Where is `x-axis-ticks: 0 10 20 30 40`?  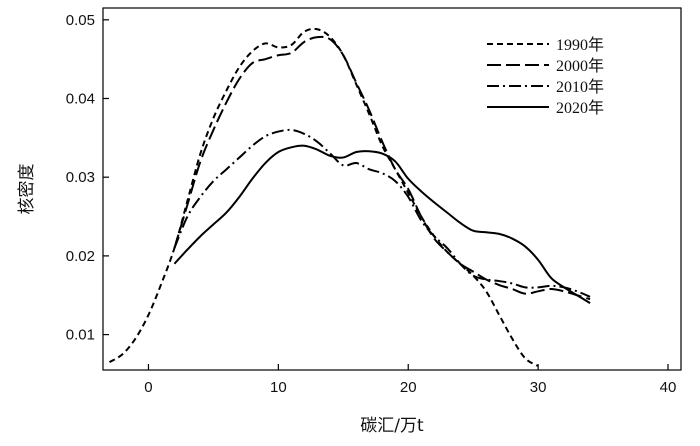 x-axis-ticks: 0 10 20 30 40 is located at coordinates (410, 380).